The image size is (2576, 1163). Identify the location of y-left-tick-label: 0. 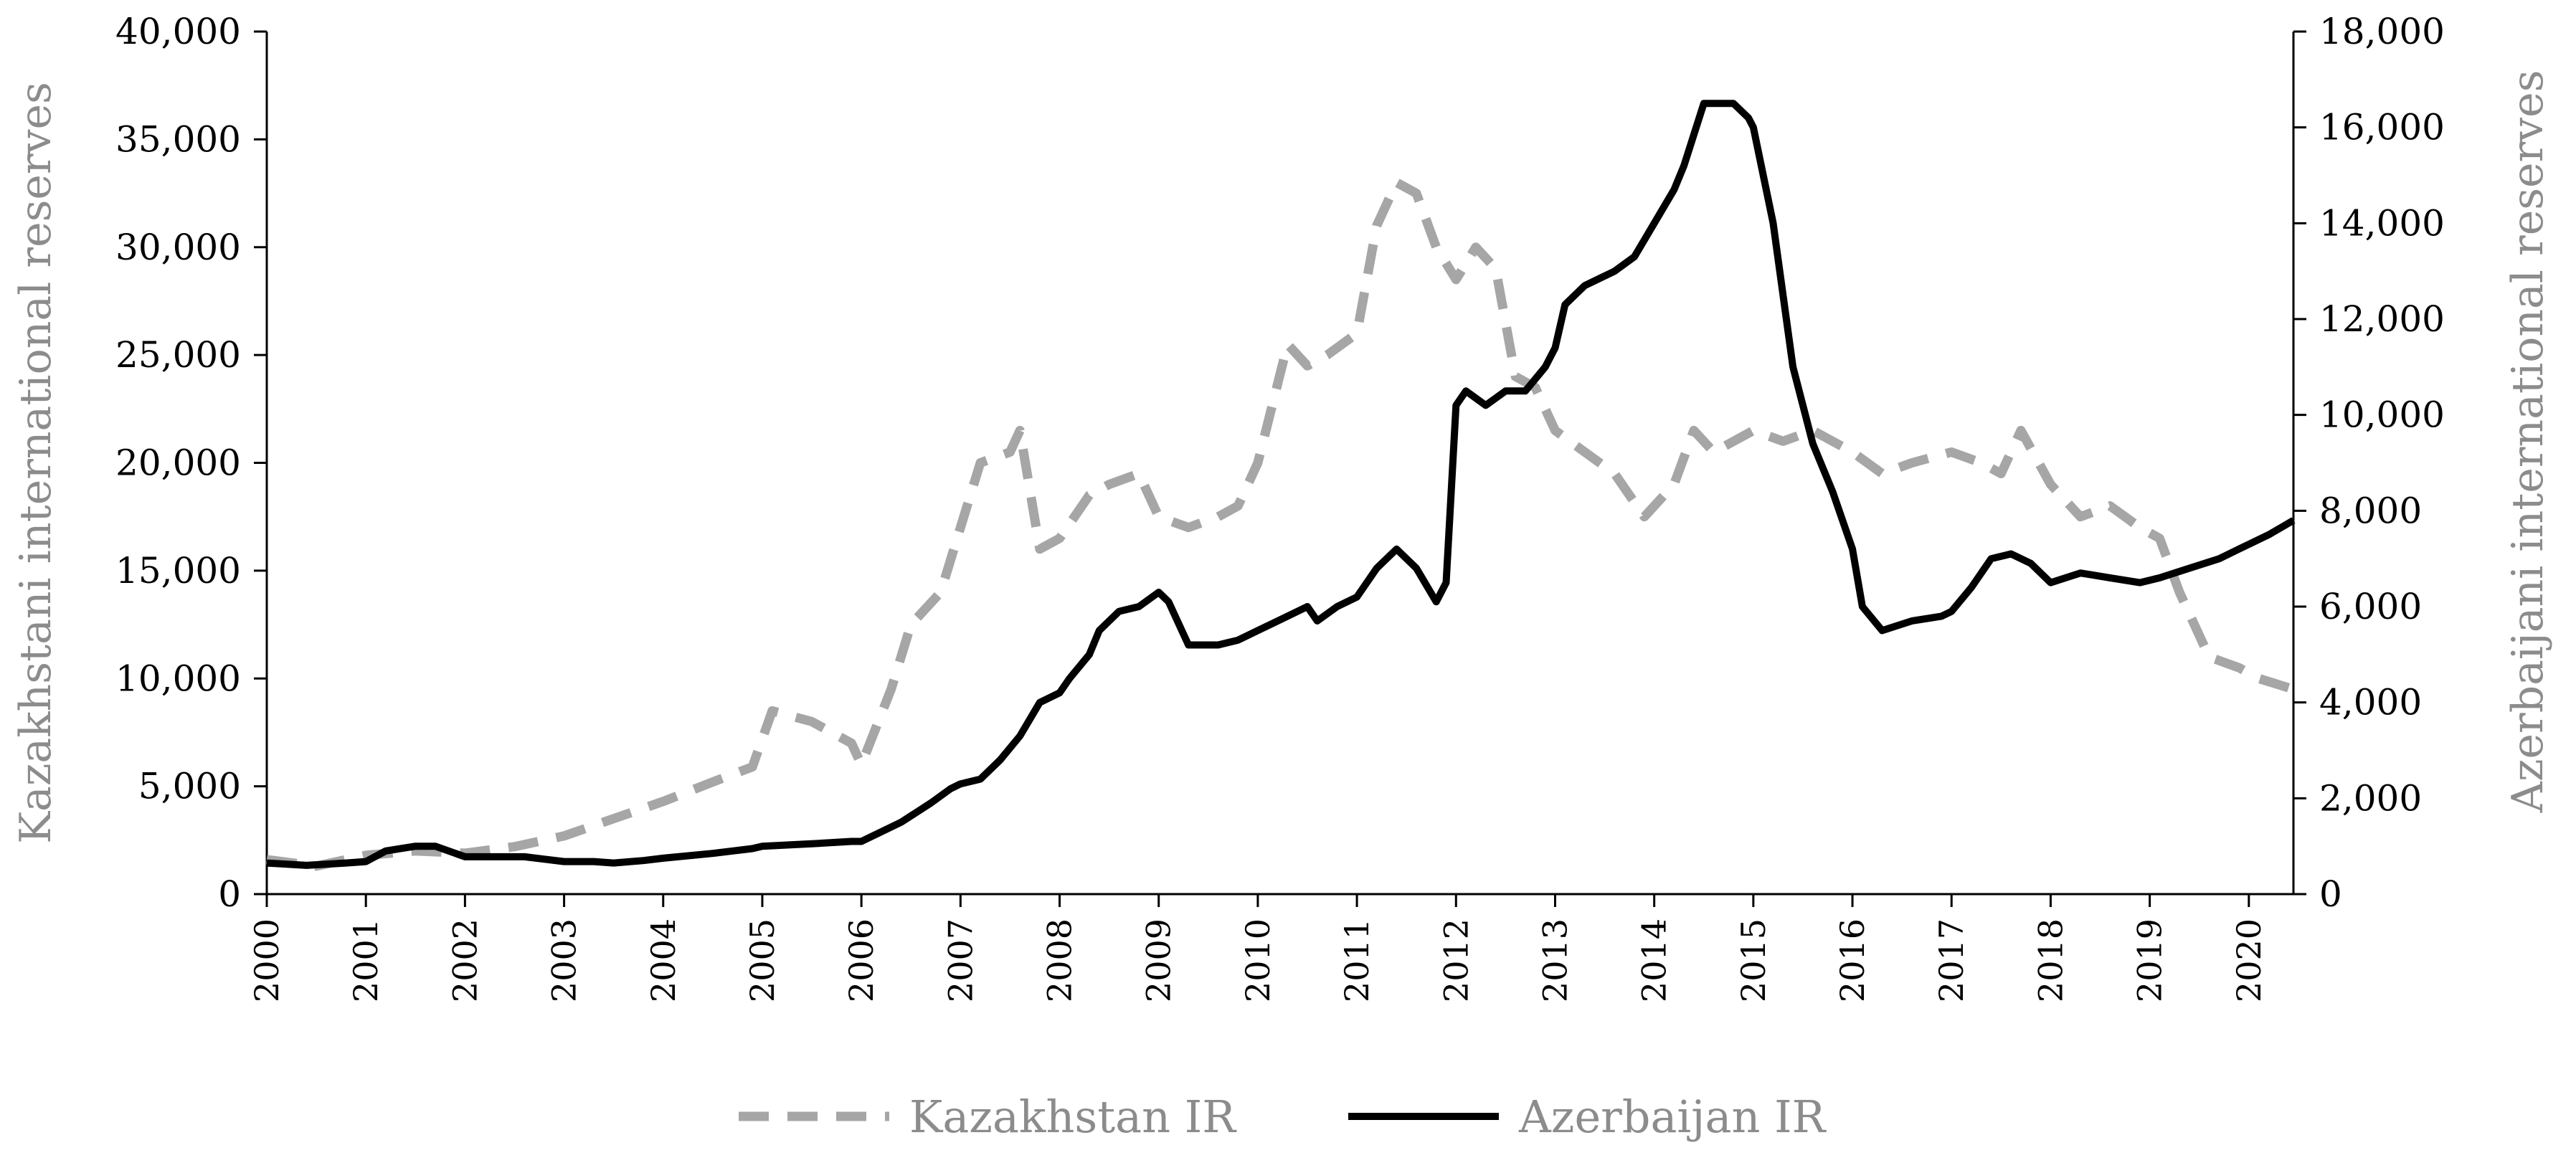
(229, 894).